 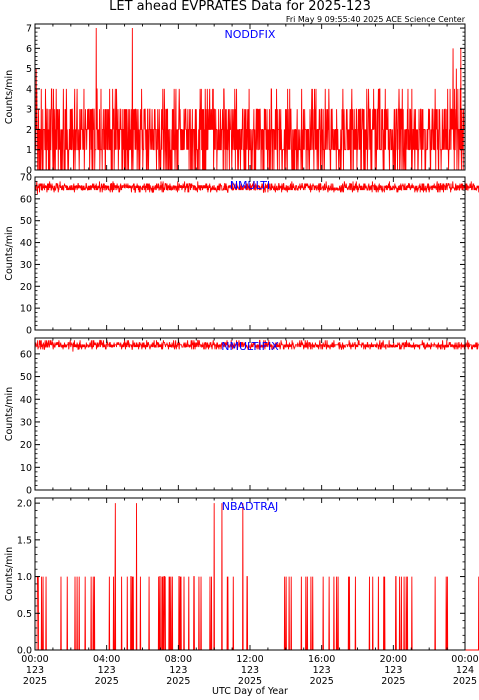 What do you see at coordinates (240, 7) in the screenshot?
I see `figure-title: LET ahead EVPRATES Data for 2025-123` at bounding box center [240, 7].